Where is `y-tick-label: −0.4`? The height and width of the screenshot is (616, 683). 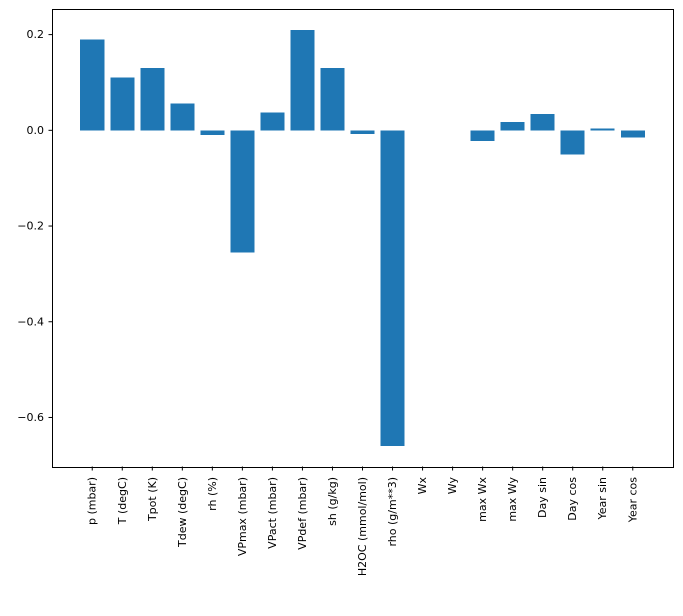 y-tick-label: −0.4 is located at coordinates (30, 321).